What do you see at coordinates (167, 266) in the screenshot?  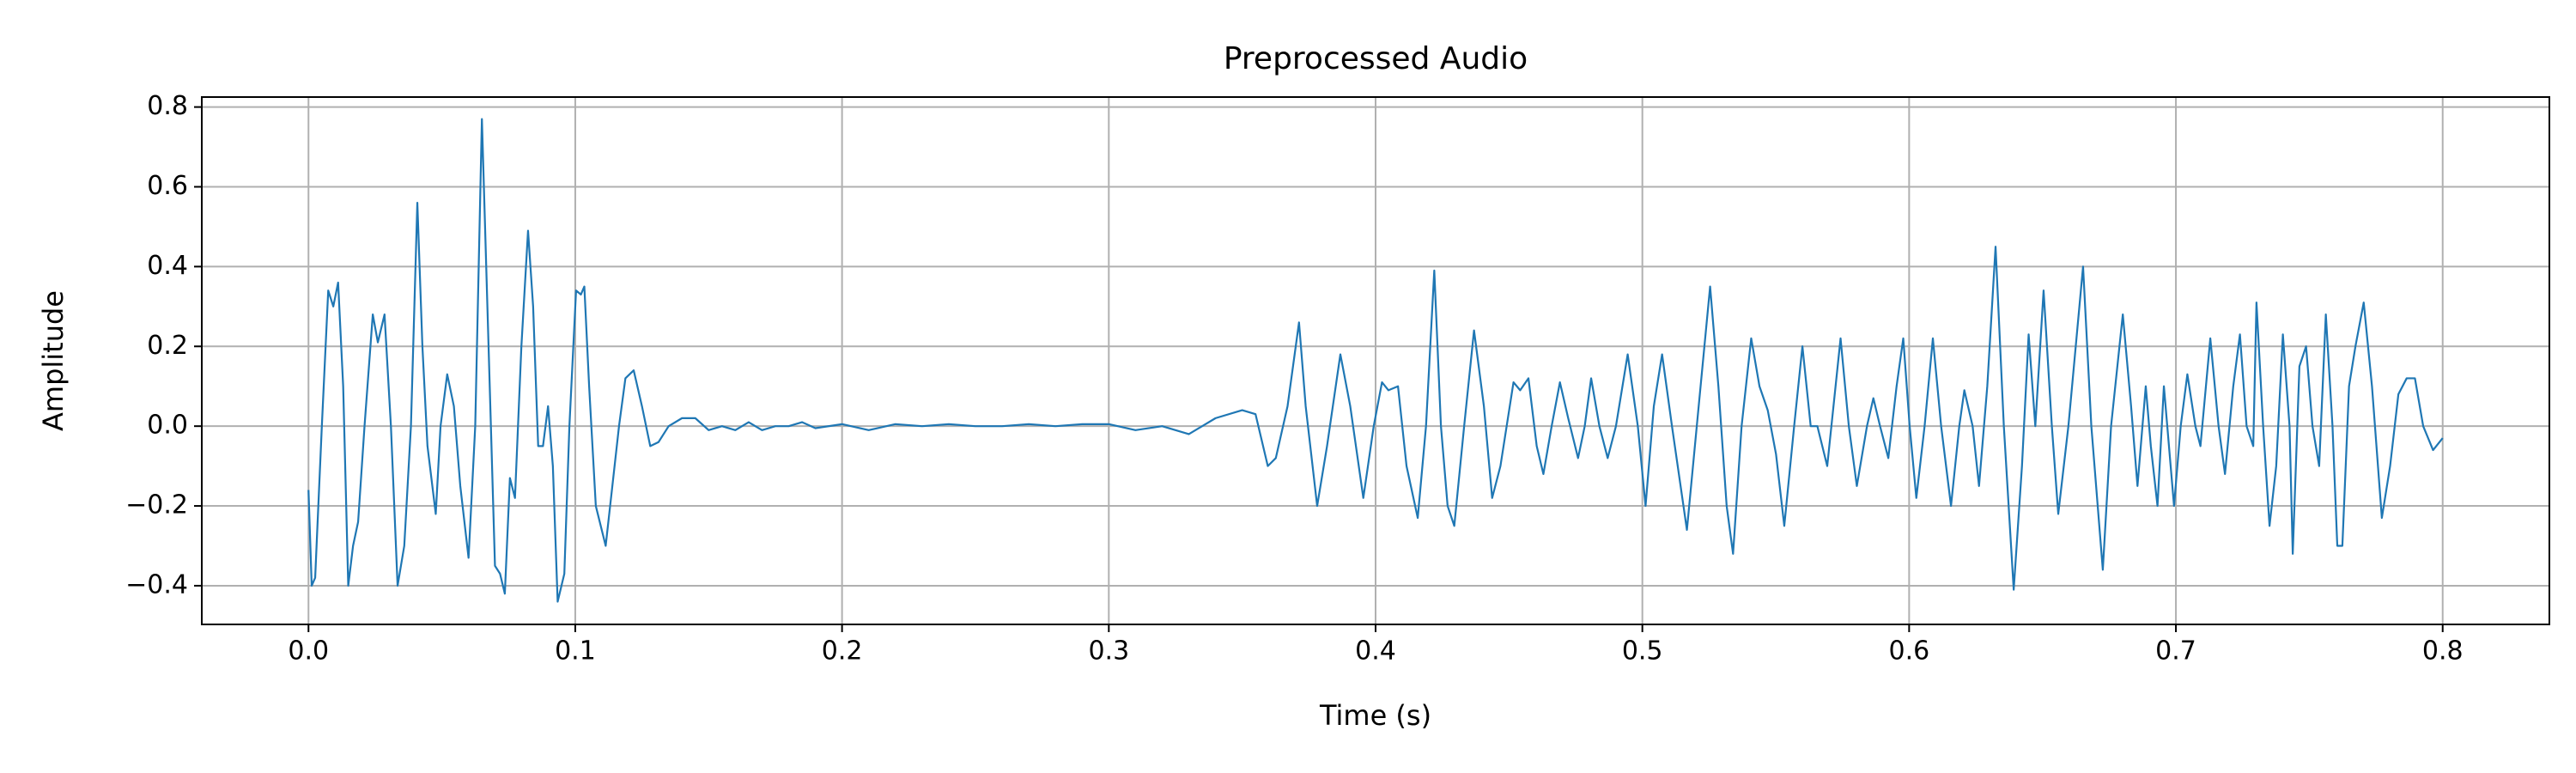 I see `y-tick-label: 0.4` at bounding box center [167, 266].